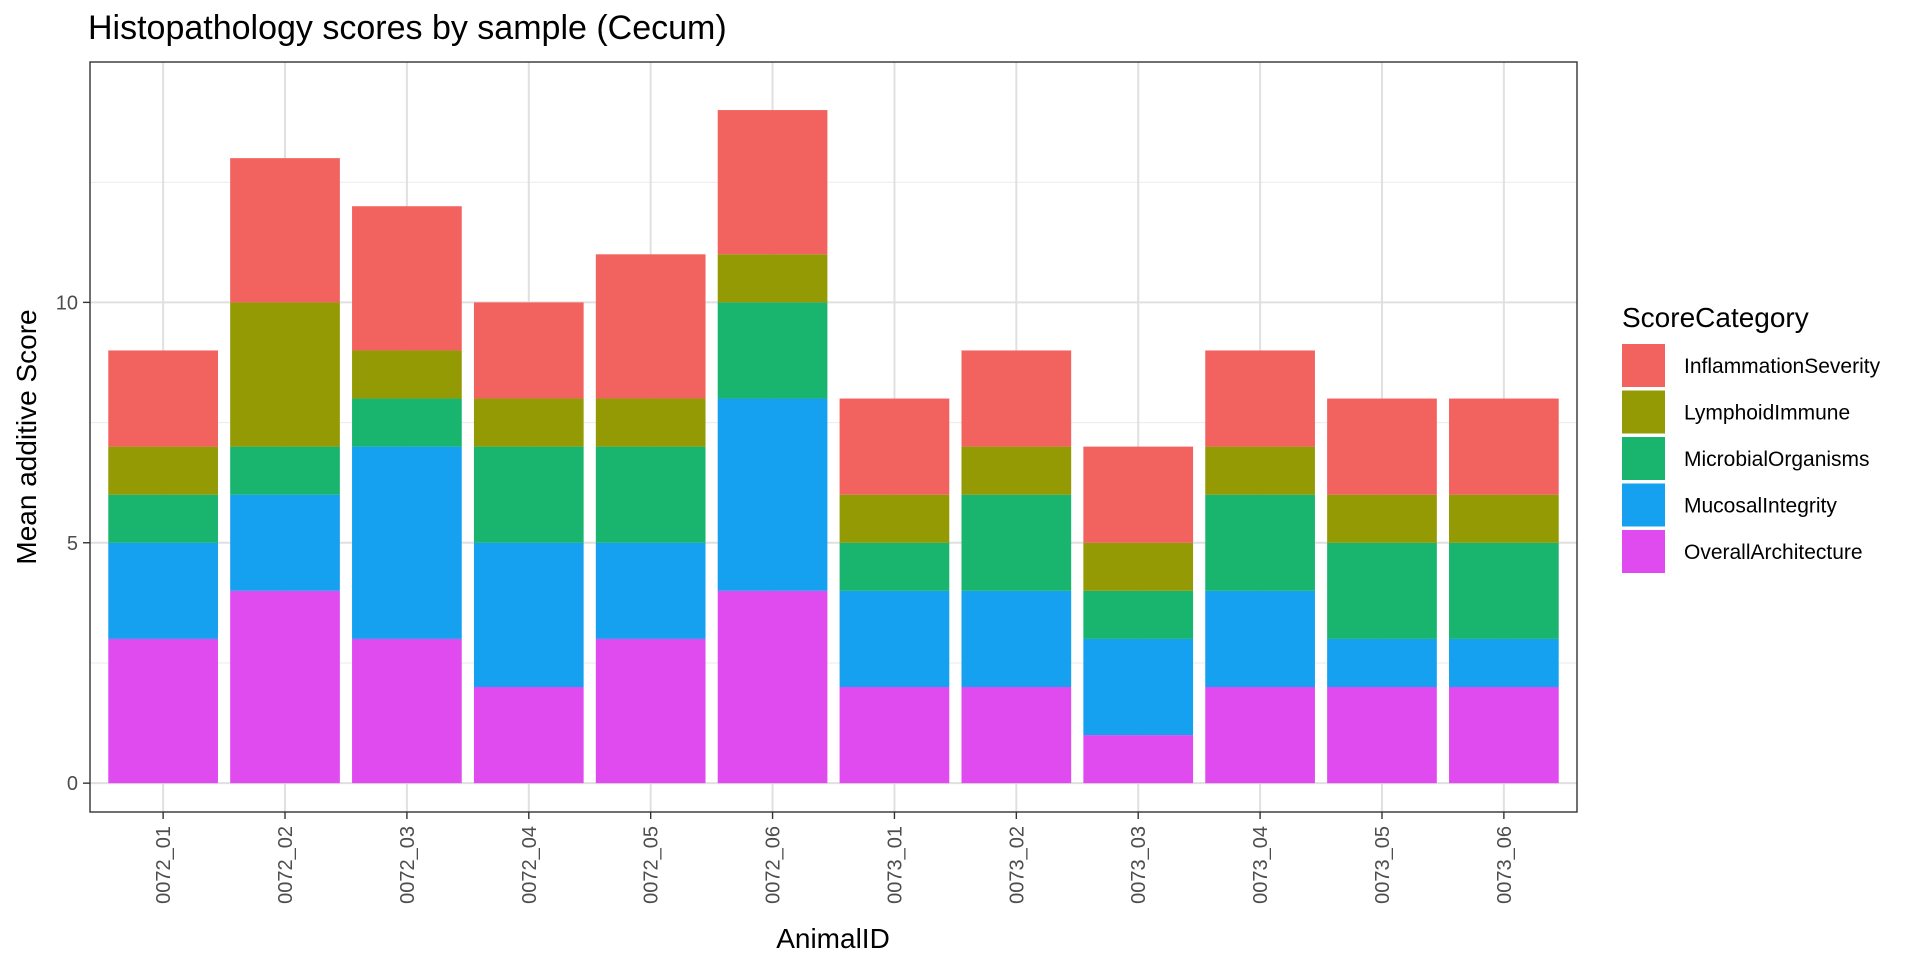 The image size is (1920, 960). What do you see at coordinates (1643, 505) in the screenshot?
I see `legend-swatch-MucosalIntegrity` at bounding box center [1643, 505].